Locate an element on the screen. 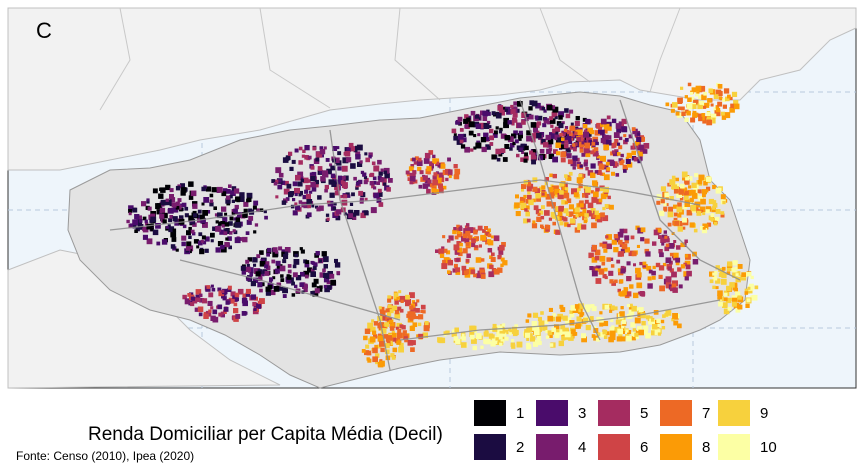 This screenshot has height=475, width=864. legend-swatch is located at coordinates (552, 447).